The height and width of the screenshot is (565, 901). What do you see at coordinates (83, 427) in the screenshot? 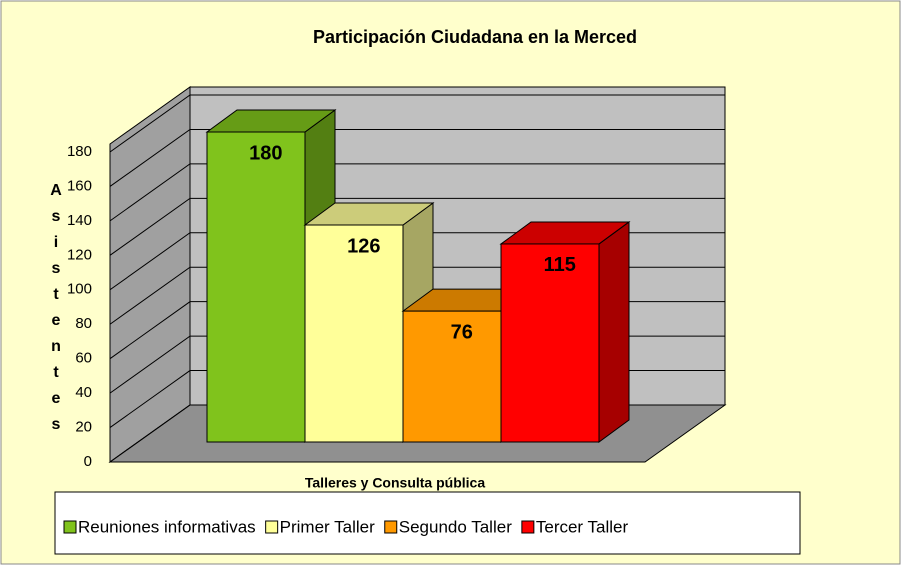
I see `y-tick-label: 20` at bounding box center [83, 427].